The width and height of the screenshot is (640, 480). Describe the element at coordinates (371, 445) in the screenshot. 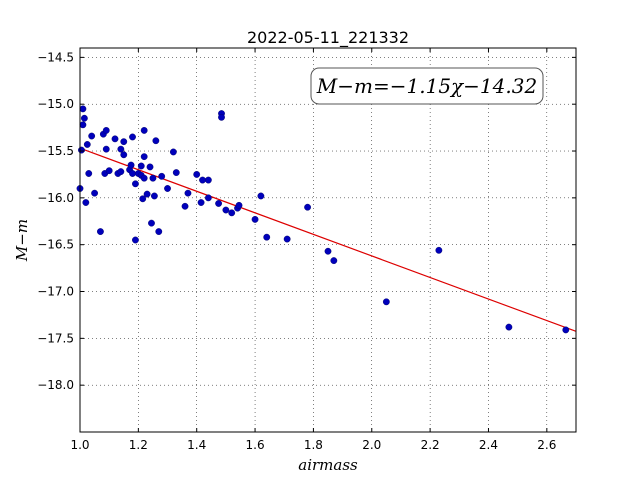

I see `x-tick-label: 2.0` at that location.